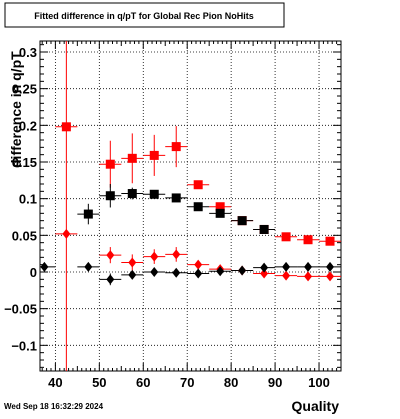 Image resolution: width=400 pixels, height=419 pixels. Describe the element at coordinates (24, 235) in the screenshot. I see `y-tick-label: 0.05` at that location.